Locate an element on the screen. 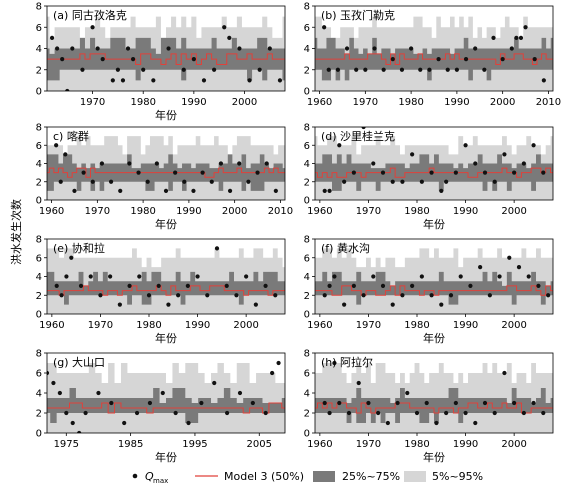 The height and width of the screenshot is (493, 564). legend-outer-label: 5%~95% is located at coordinates (457, 476).